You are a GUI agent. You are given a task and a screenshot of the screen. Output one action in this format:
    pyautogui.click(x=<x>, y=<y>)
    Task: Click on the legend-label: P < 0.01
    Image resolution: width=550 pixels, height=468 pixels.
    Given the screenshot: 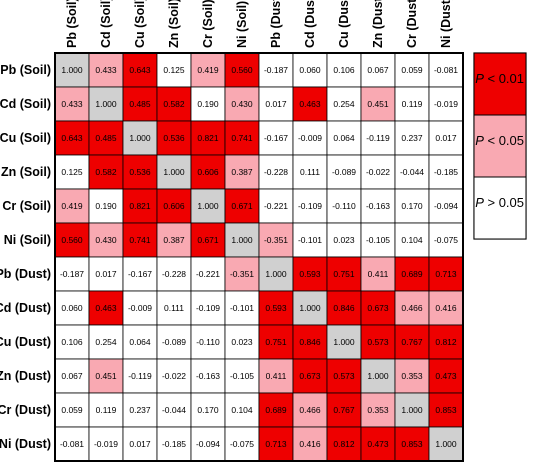 What is the action you would take?
    pyautogui.click(x=499, y=78)
    